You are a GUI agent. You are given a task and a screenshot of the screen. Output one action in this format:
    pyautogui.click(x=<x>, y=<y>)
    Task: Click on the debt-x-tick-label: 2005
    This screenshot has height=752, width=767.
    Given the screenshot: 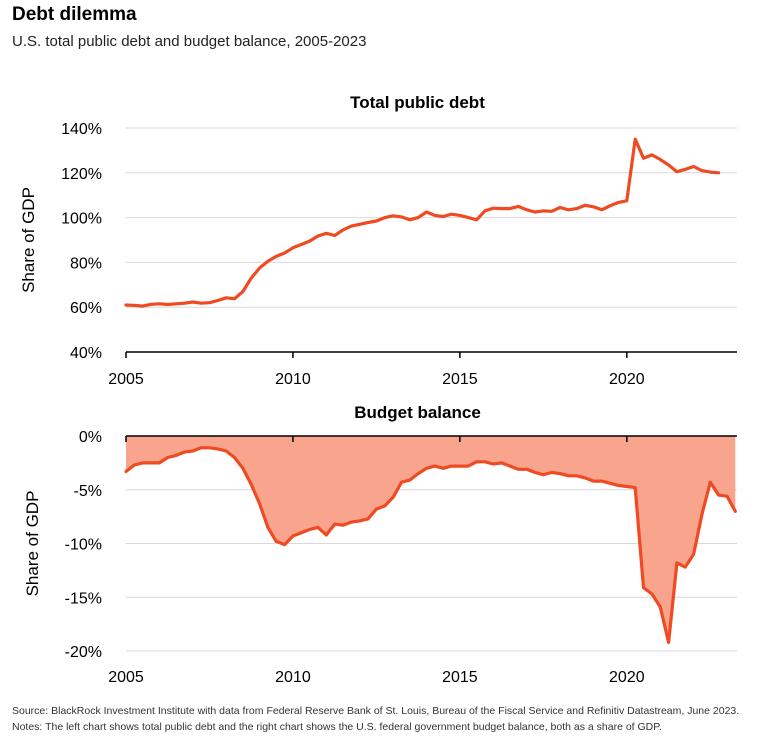 What is the action you would take?
    pyautogui.click(x=126, y=379)
    